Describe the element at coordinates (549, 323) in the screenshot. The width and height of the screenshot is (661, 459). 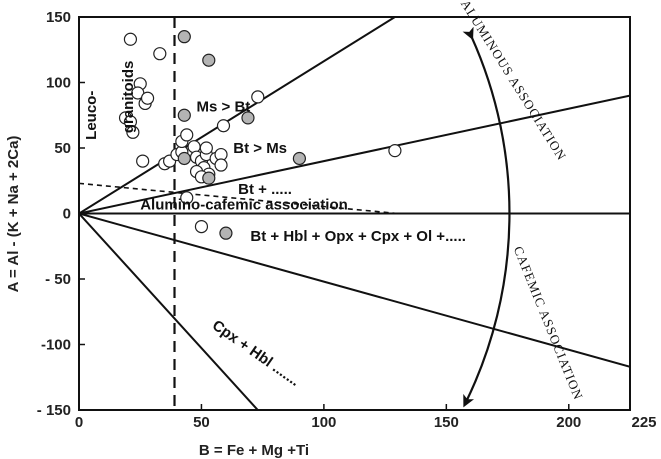
I see `annotation-label: CAFEMIC ASSOCIATION` at that location.